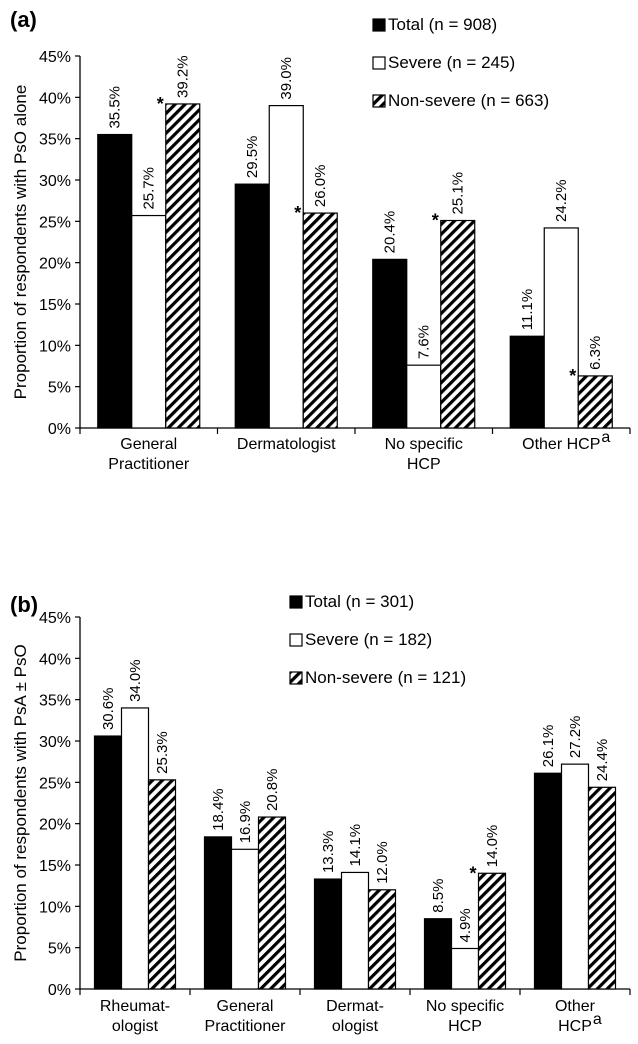 This screenshot has width=638, height=1044. I want to click on data-label: 30.6%, so click(108, 708).